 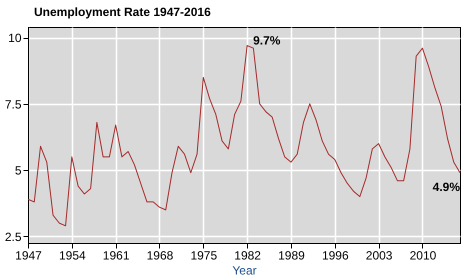 What do you see at coordinates (13, 237) in the screenshot?
I see `y-tick-label: 2.5` at bounding box center [13, 237].